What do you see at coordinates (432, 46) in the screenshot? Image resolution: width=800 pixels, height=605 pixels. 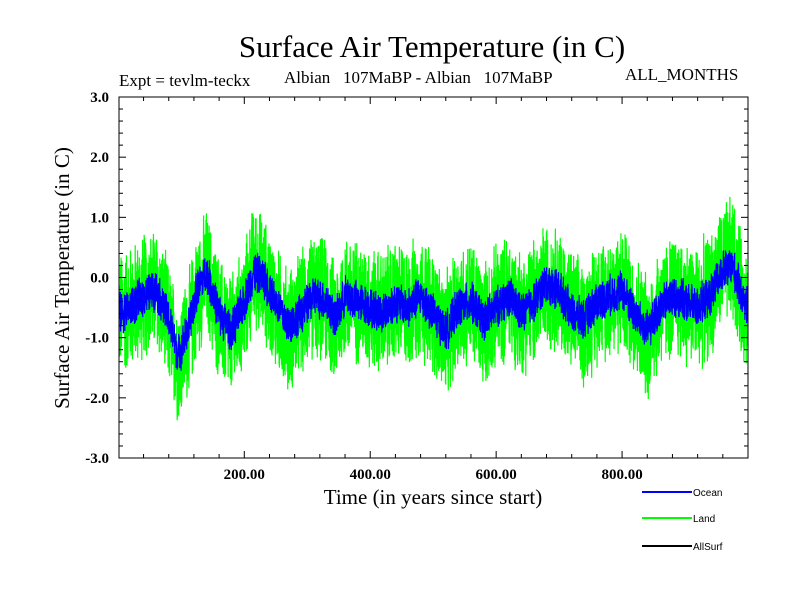 I see `chart-title: Surface Air Temperature (in C)` at bounding box center [432, 46].